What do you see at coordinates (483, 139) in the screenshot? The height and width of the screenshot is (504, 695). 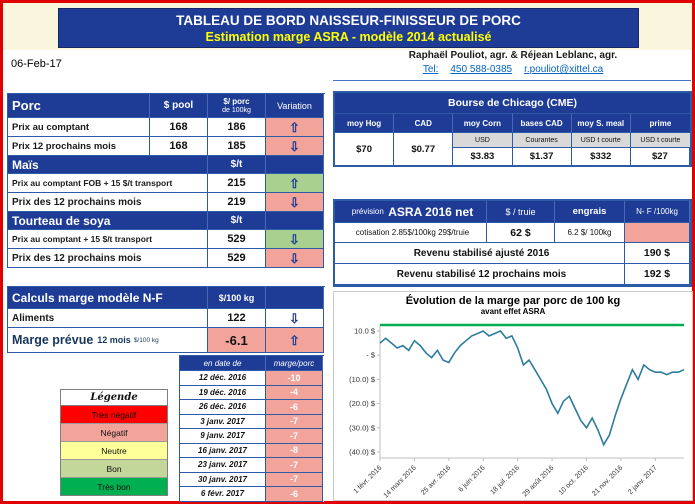 I see `cme-subheader: USD` at bounding box center [483, 139].